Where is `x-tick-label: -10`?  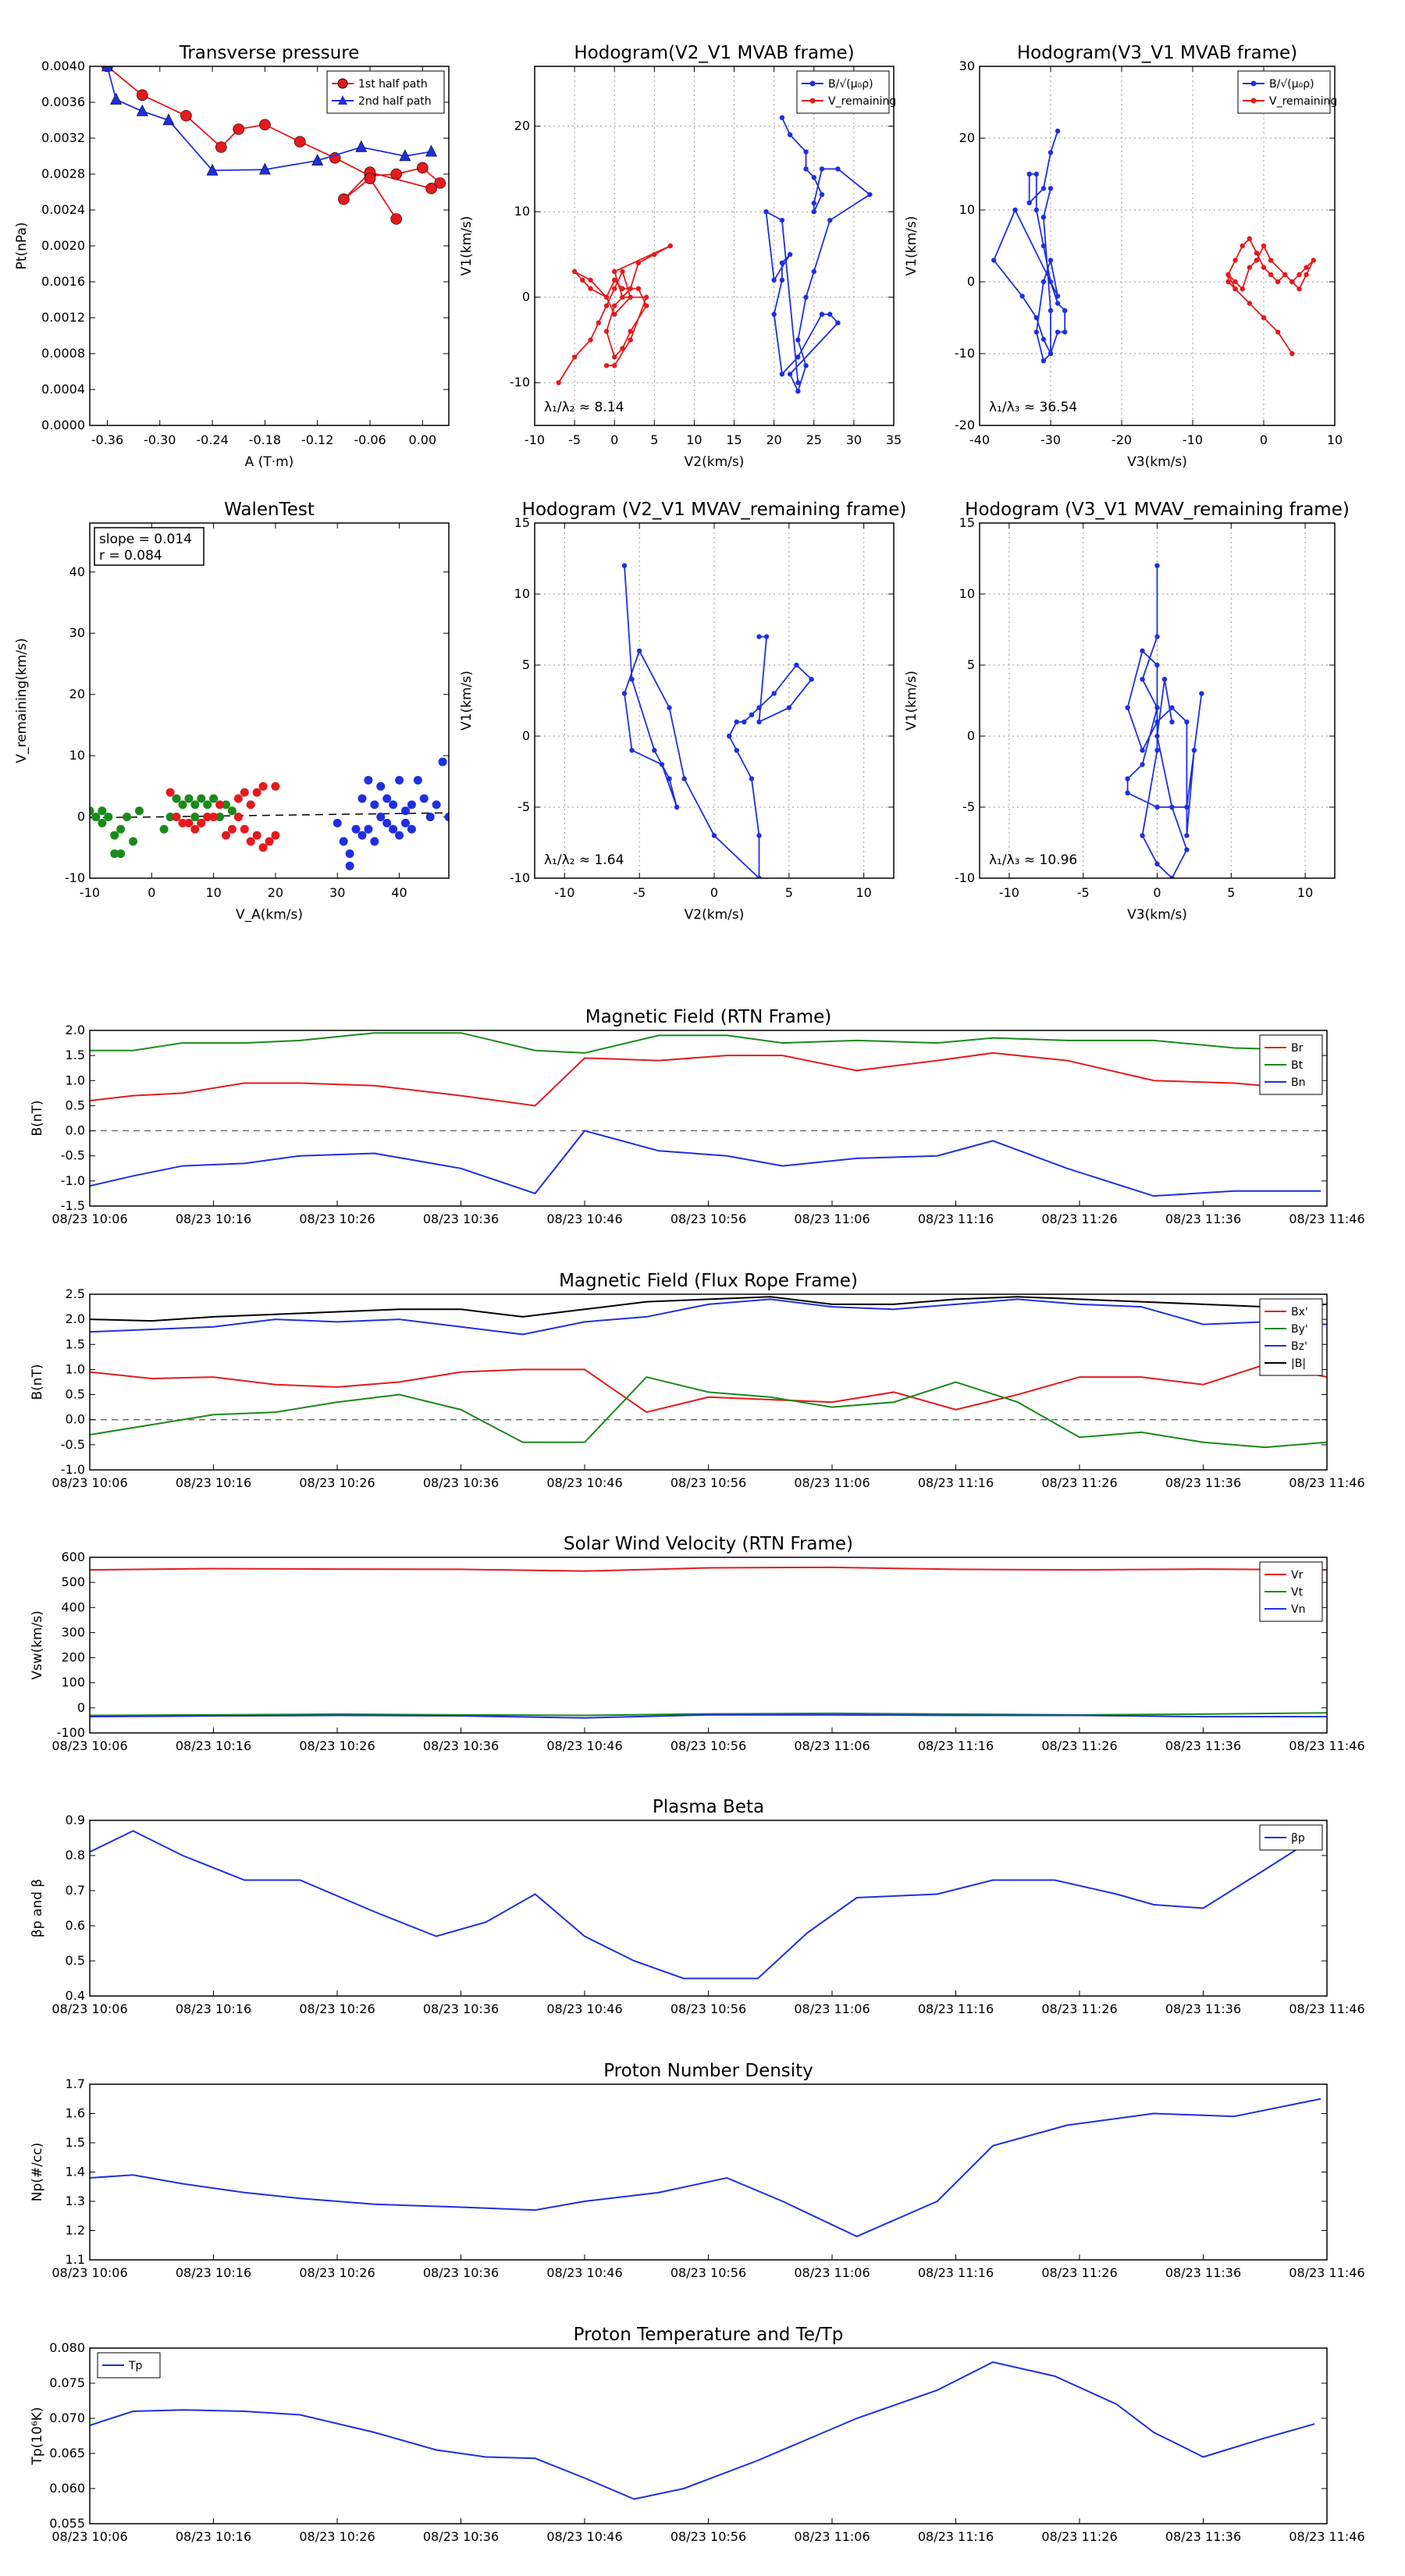 x-tick-label: -10 is located at coordinates (1009, 892).